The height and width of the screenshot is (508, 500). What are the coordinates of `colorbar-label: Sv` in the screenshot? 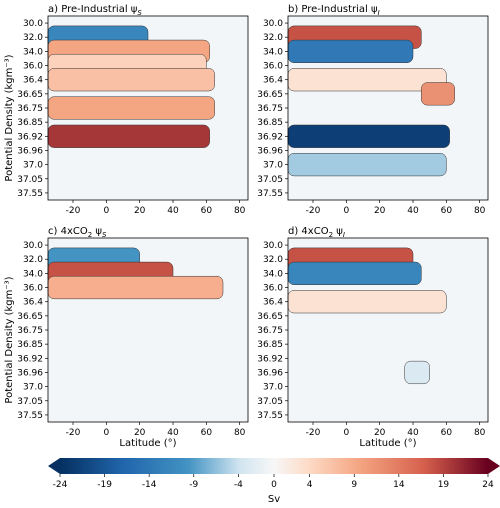 It's located at (274, 499).